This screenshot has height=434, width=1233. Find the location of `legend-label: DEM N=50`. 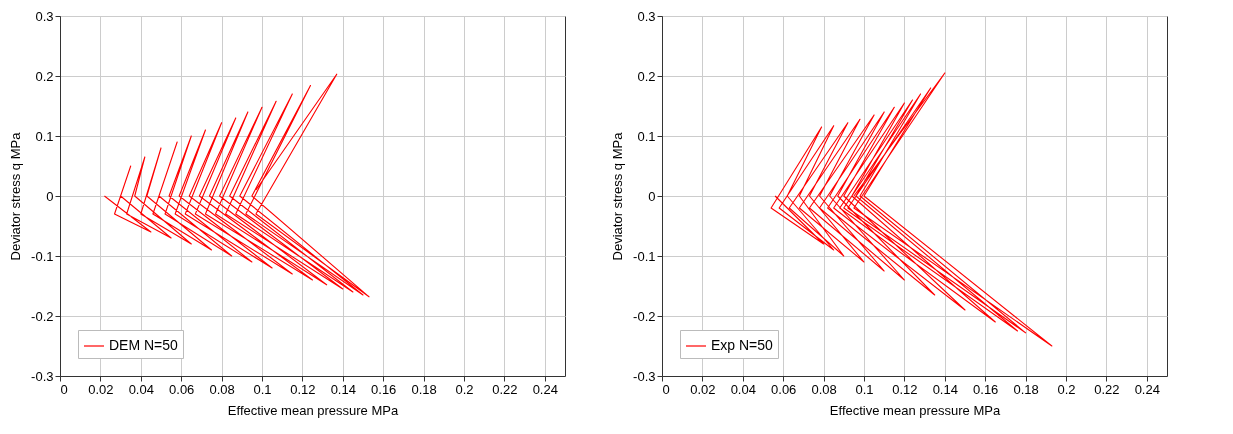

legend-label: DEM N=50 is located at coordinates (144, 345).